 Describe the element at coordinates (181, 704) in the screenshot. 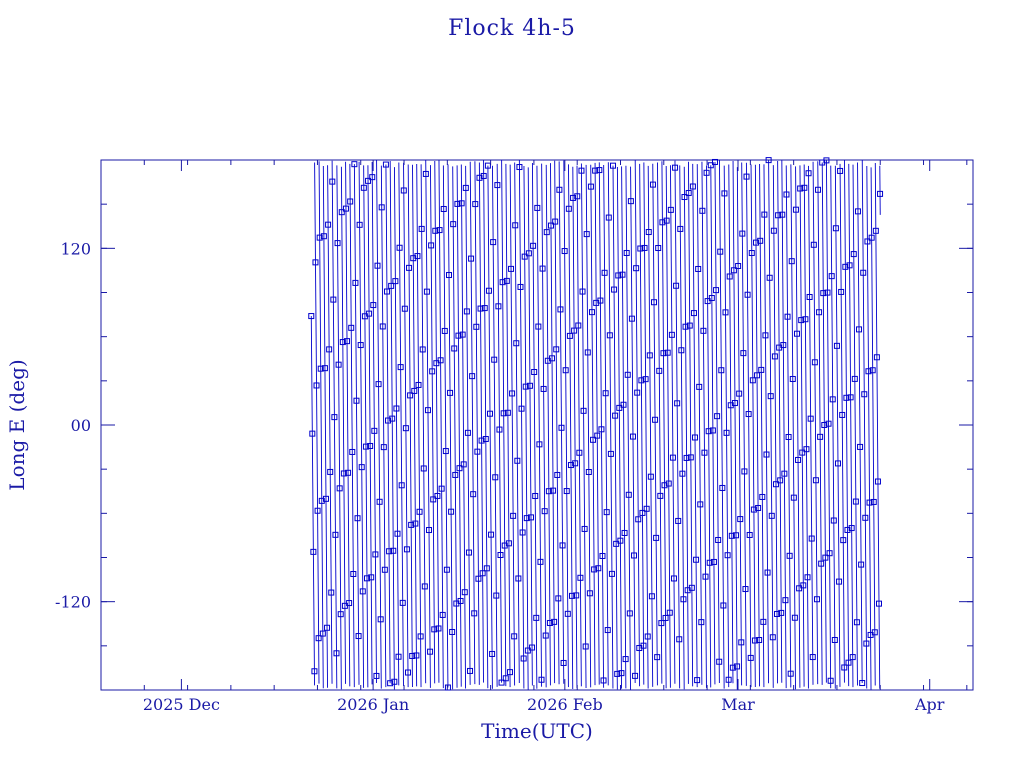

I see `x-tick-label: 2025 Dec` at that location.